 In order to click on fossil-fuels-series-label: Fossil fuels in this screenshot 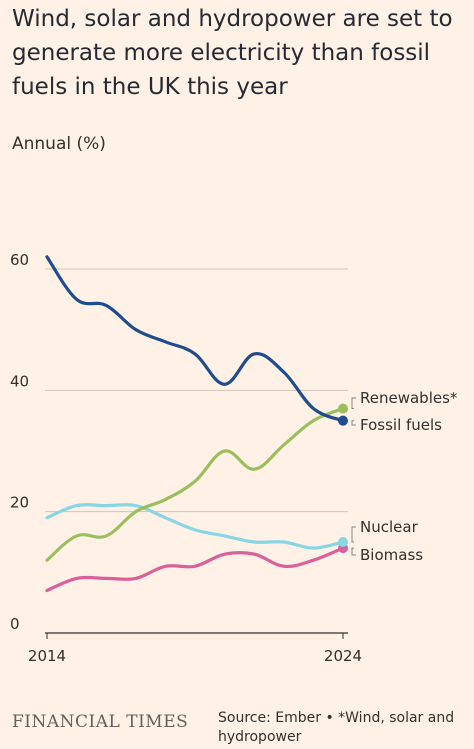, I will do `click(401, 425)`.